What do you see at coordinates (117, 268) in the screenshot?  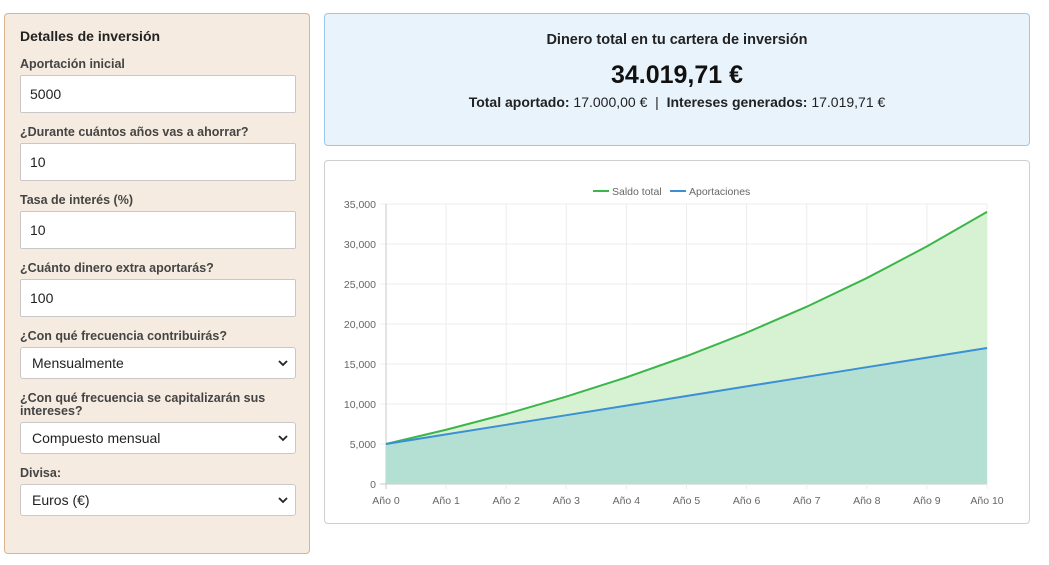 I see `extra-contribution-label: ¿Cuánto dinero extra aportarás?` at bounding box center [117, 268].